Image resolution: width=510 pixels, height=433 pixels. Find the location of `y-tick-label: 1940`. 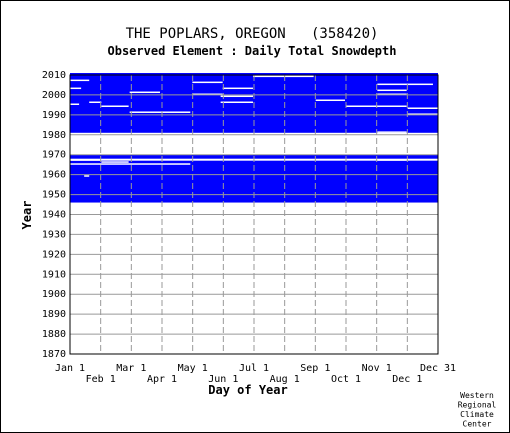

y-tick-label: 1940 is located at coordinates (54, 215).